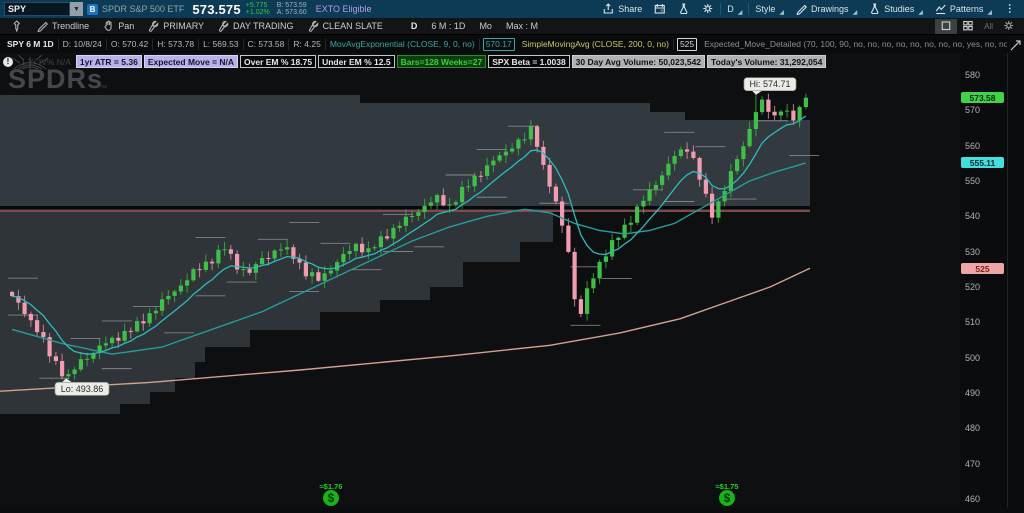 The width and height of the screenshot is (1024, 513). What do you see at coordinates (826, 9) in the screenshot?
I see `drawings-menu-button: Drawings ◢` at bounding box center [826, 9].